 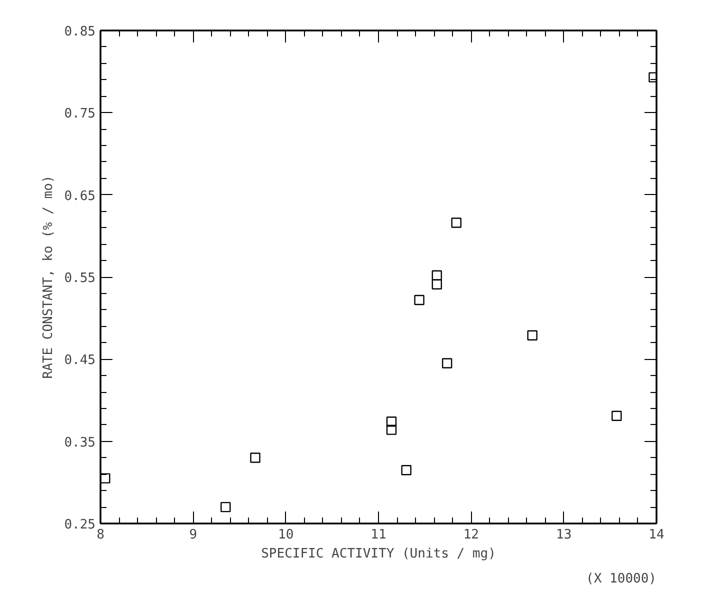 I want to click on y-tick-label: 0.35, so click(x=80, y=442).